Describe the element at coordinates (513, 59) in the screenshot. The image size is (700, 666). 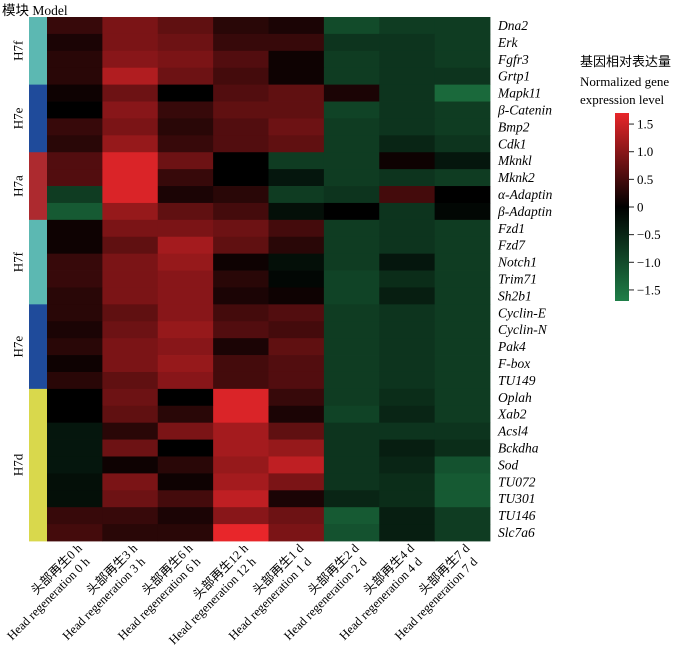
I see `gene-label: Fgfr3` at that location.